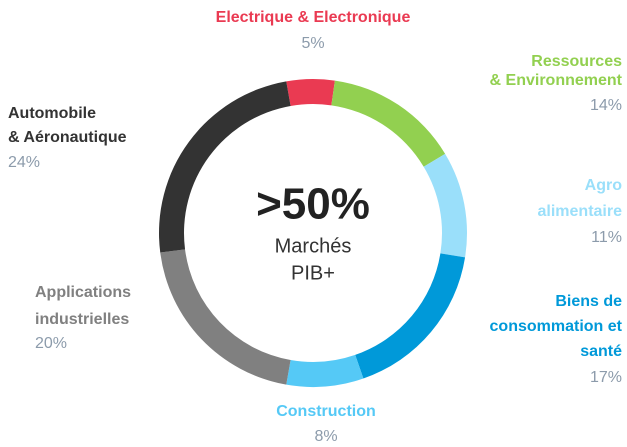 This screenshot has width=627, height=447. Describe the element at coordinates (576, 61) in the screenshot. I see `segment-label: Ressources` at that location.